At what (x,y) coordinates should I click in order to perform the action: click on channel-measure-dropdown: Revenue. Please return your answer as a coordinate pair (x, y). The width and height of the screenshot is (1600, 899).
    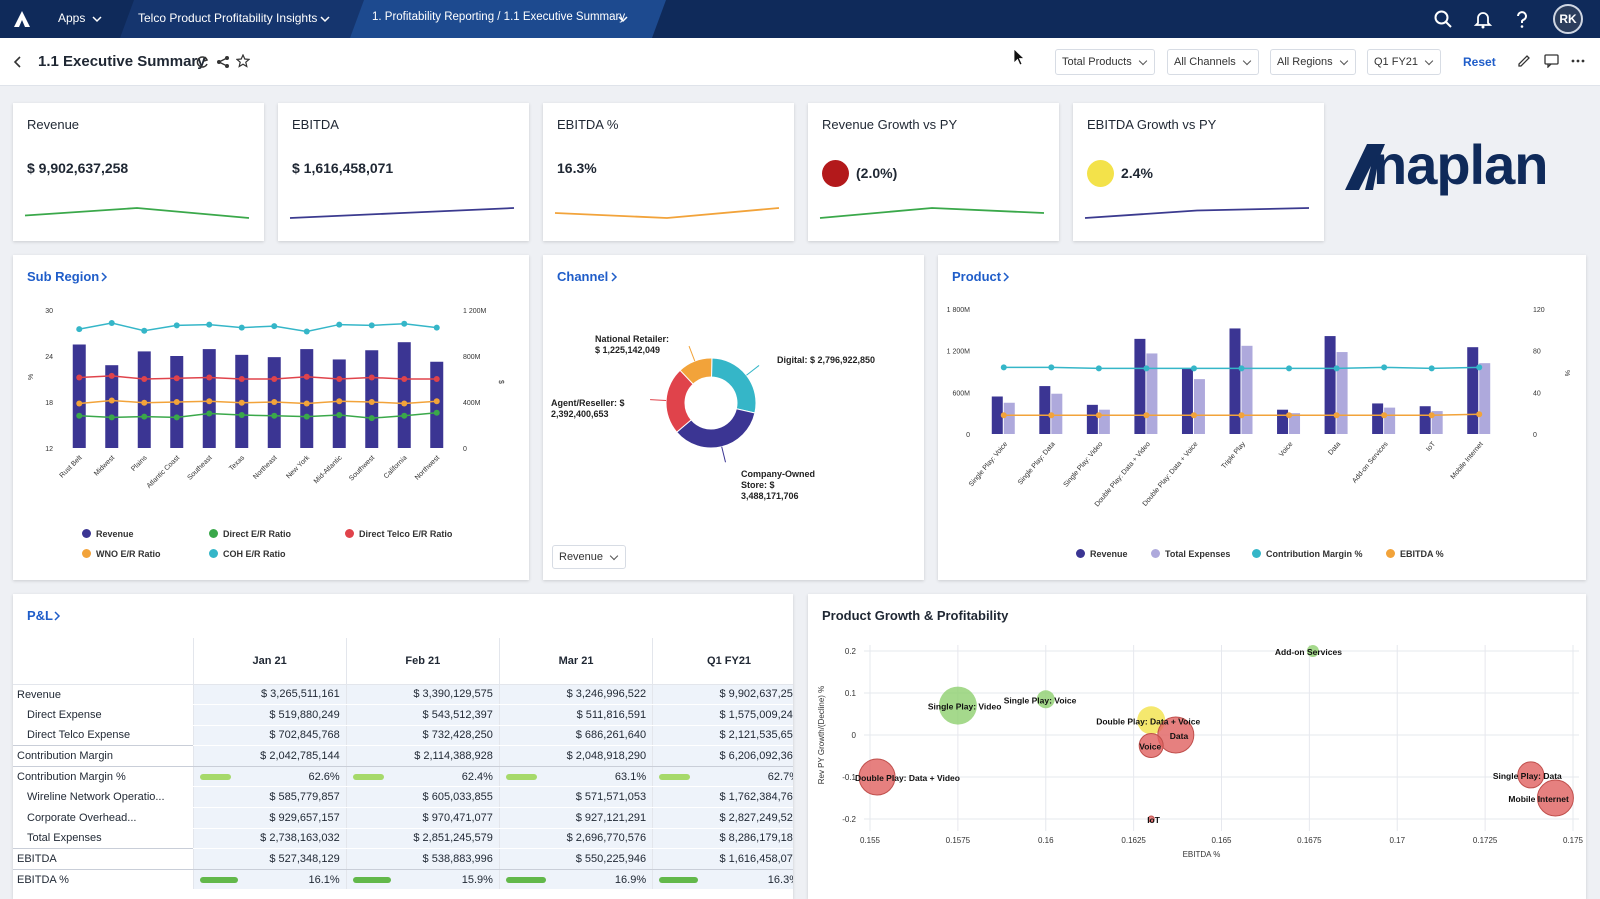
    Looking at the image, I should click on (589, 557).